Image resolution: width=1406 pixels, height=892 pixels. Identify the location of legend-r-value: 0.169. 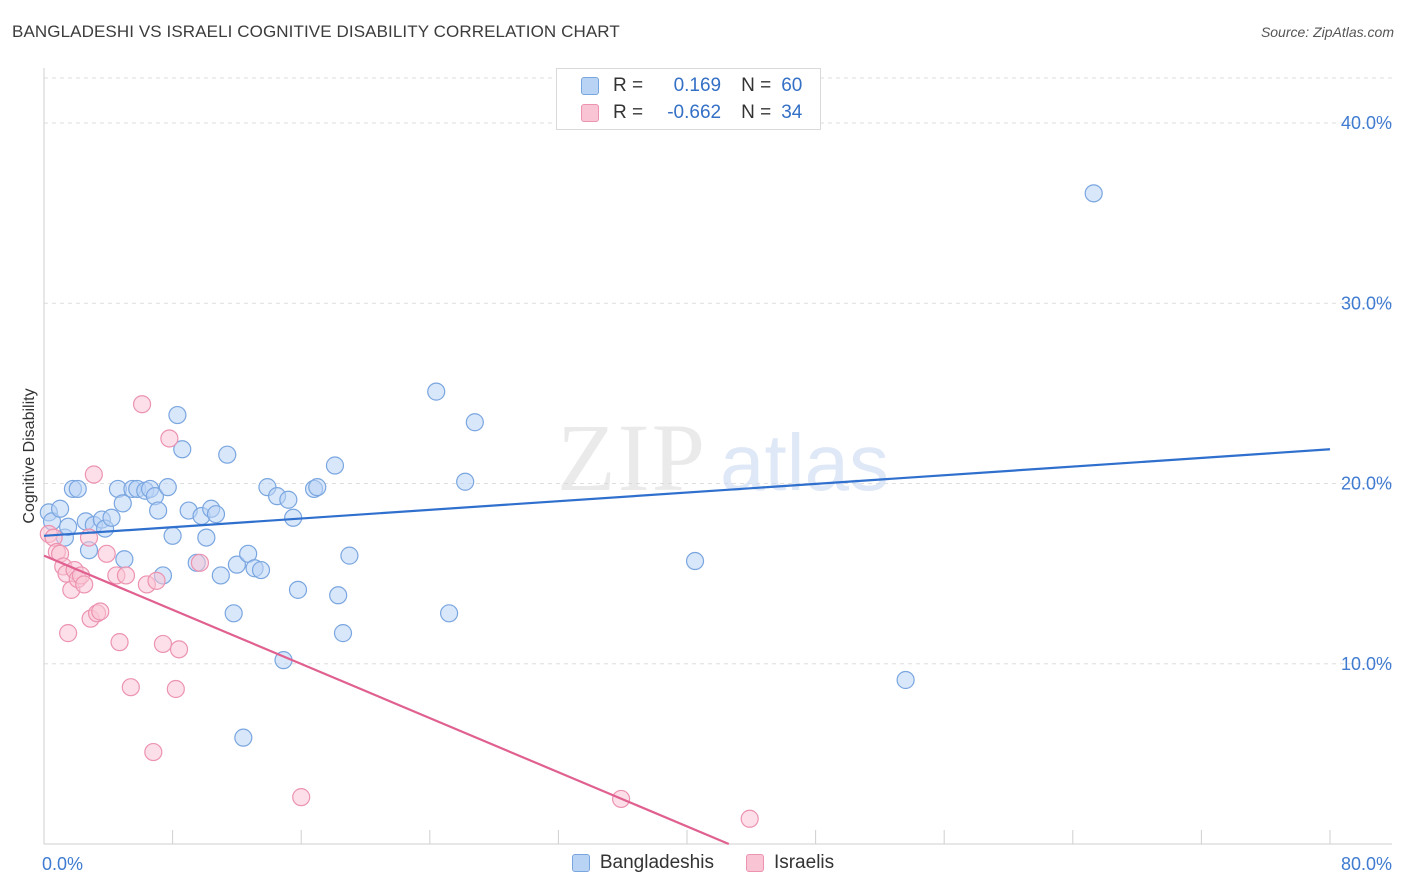
(697, 85).